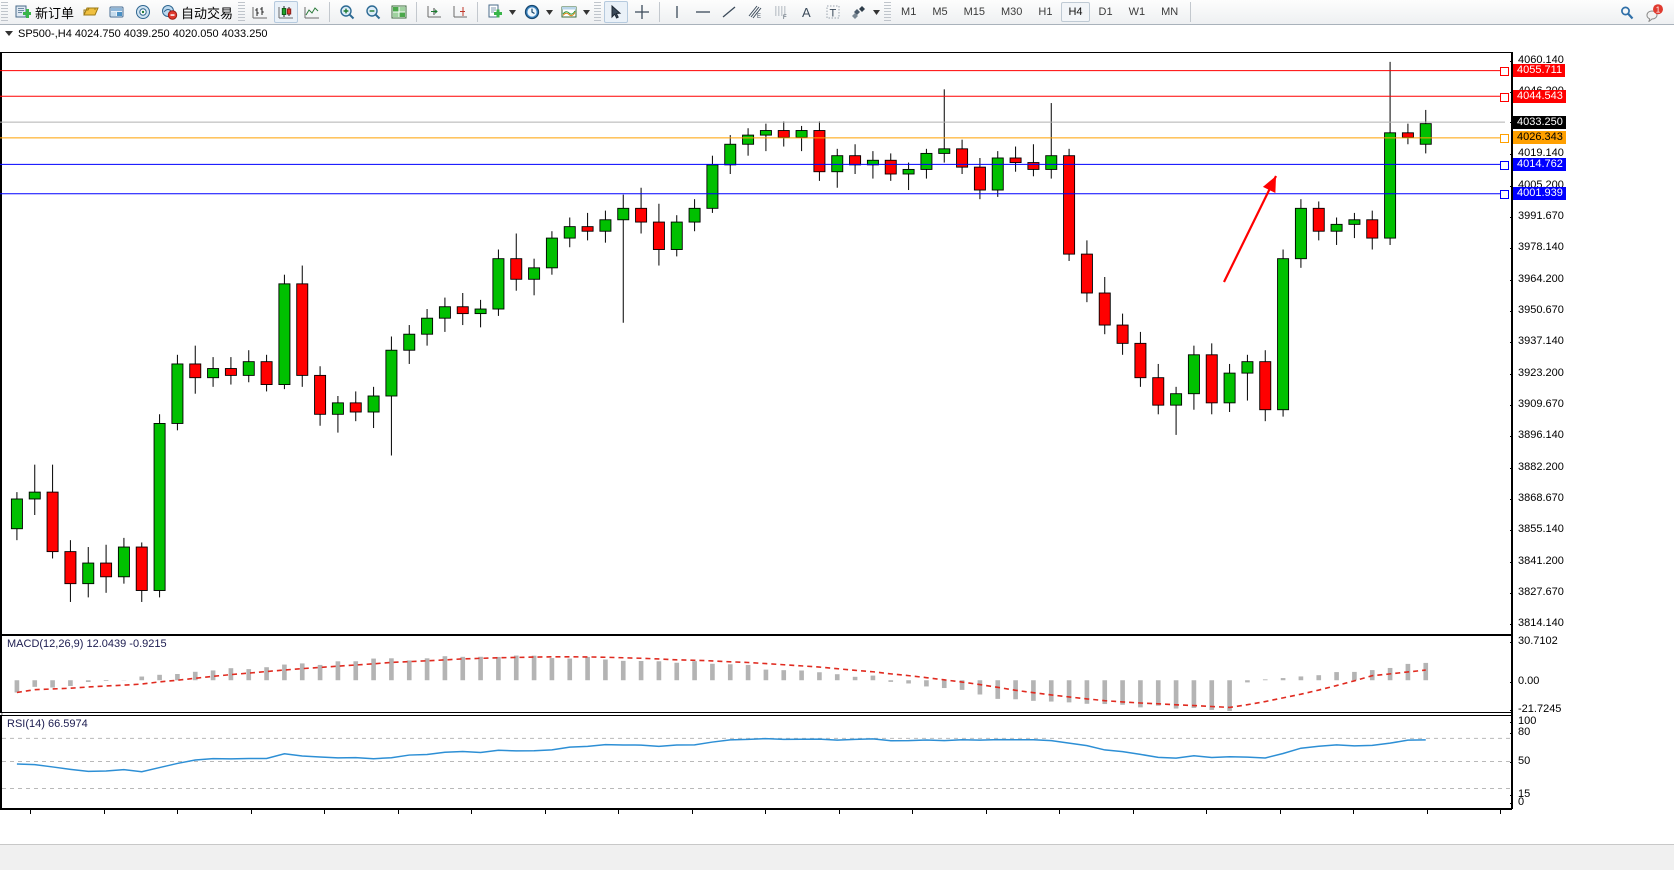 The image size is (1674, 870). Describe the element at coordinates (47, 724) in the screenshot. I see `rsi-pane-title: RSI(14) 66.5974` at that location.